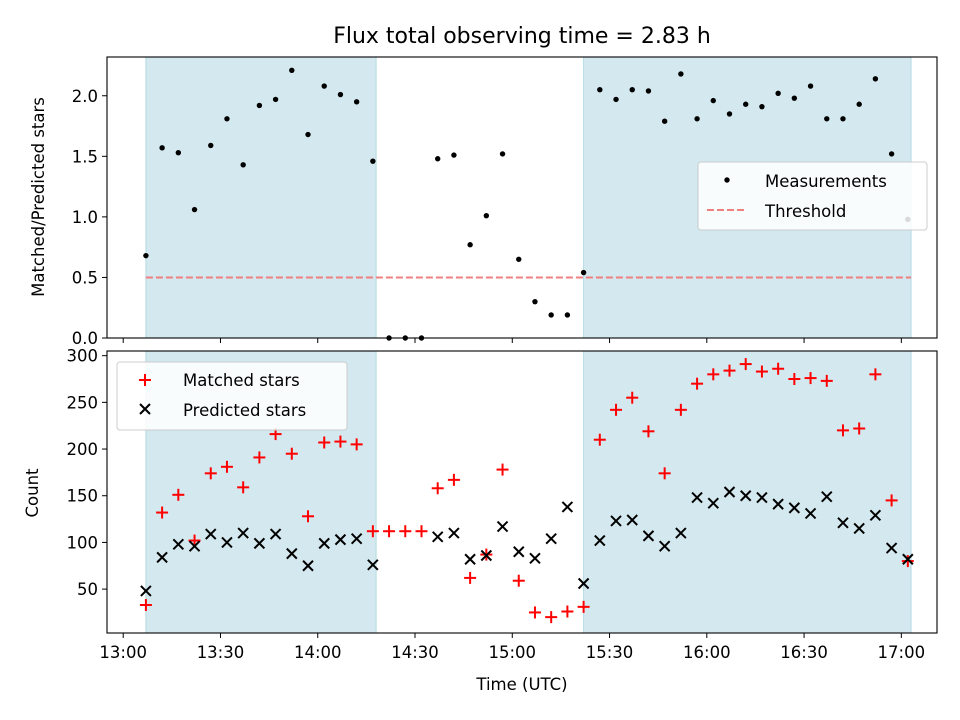 The image size is (960, 720). I want to click on bottom-panel-y-axis: 50 100 150 200 250 300, so click(87, 473).